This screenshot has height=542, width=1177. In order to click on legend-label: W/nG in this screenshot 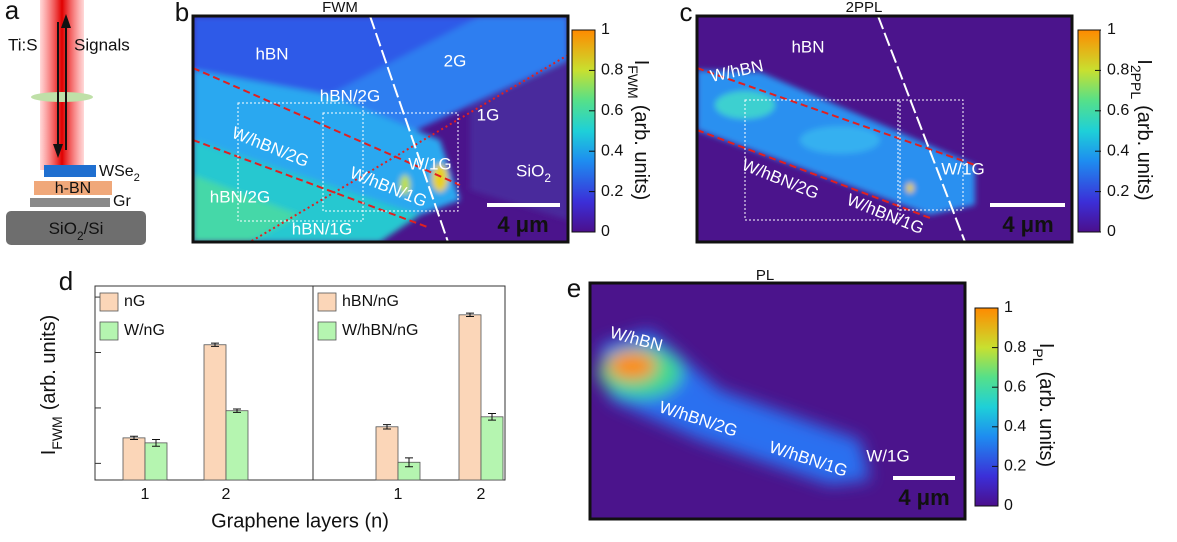, I will do `click(144, 330)`.